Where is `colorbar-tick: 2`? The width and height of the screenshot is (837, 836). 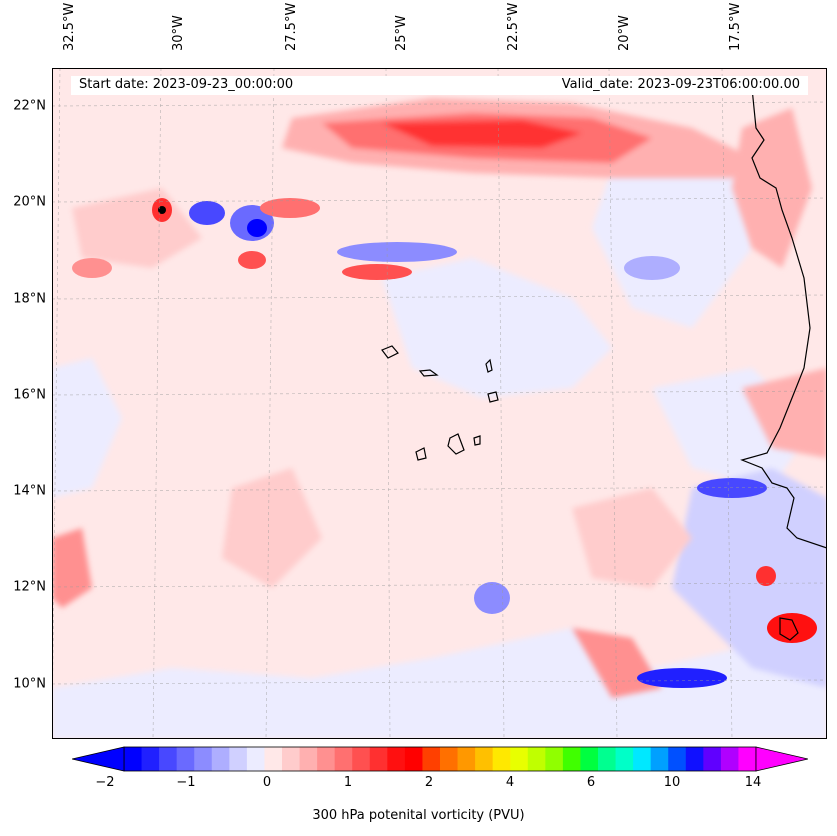
colorbar-tick: 2 is located at coordinates (429, 782).